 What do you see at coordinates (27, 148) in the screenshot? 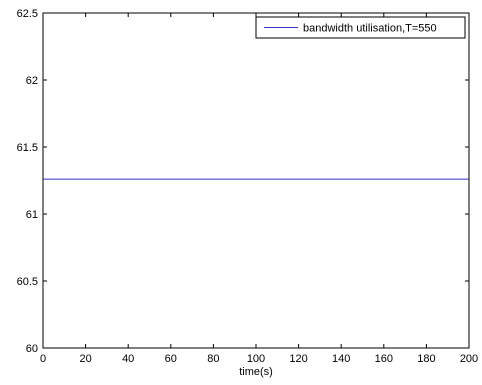
I see `y-tick-label: 61.5` at bounding box center [27, 148].